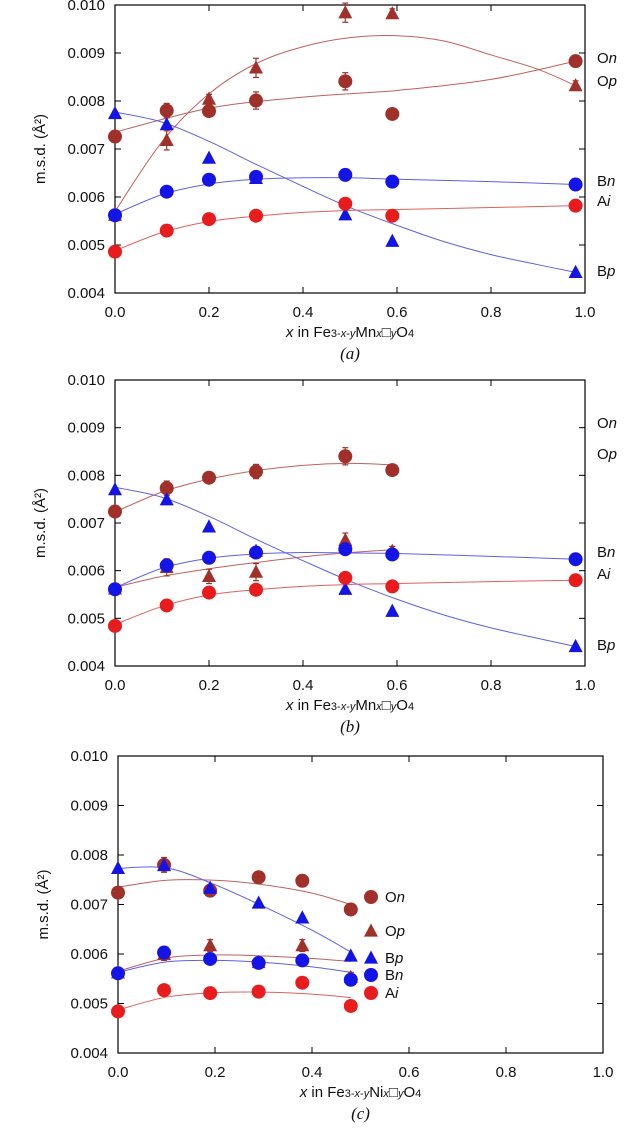 This screenshot has height=1129, width=640. Describe the element at coordinates (336, 707) in the screenshot. I see `x-axis-label-part: 3-` at that location.